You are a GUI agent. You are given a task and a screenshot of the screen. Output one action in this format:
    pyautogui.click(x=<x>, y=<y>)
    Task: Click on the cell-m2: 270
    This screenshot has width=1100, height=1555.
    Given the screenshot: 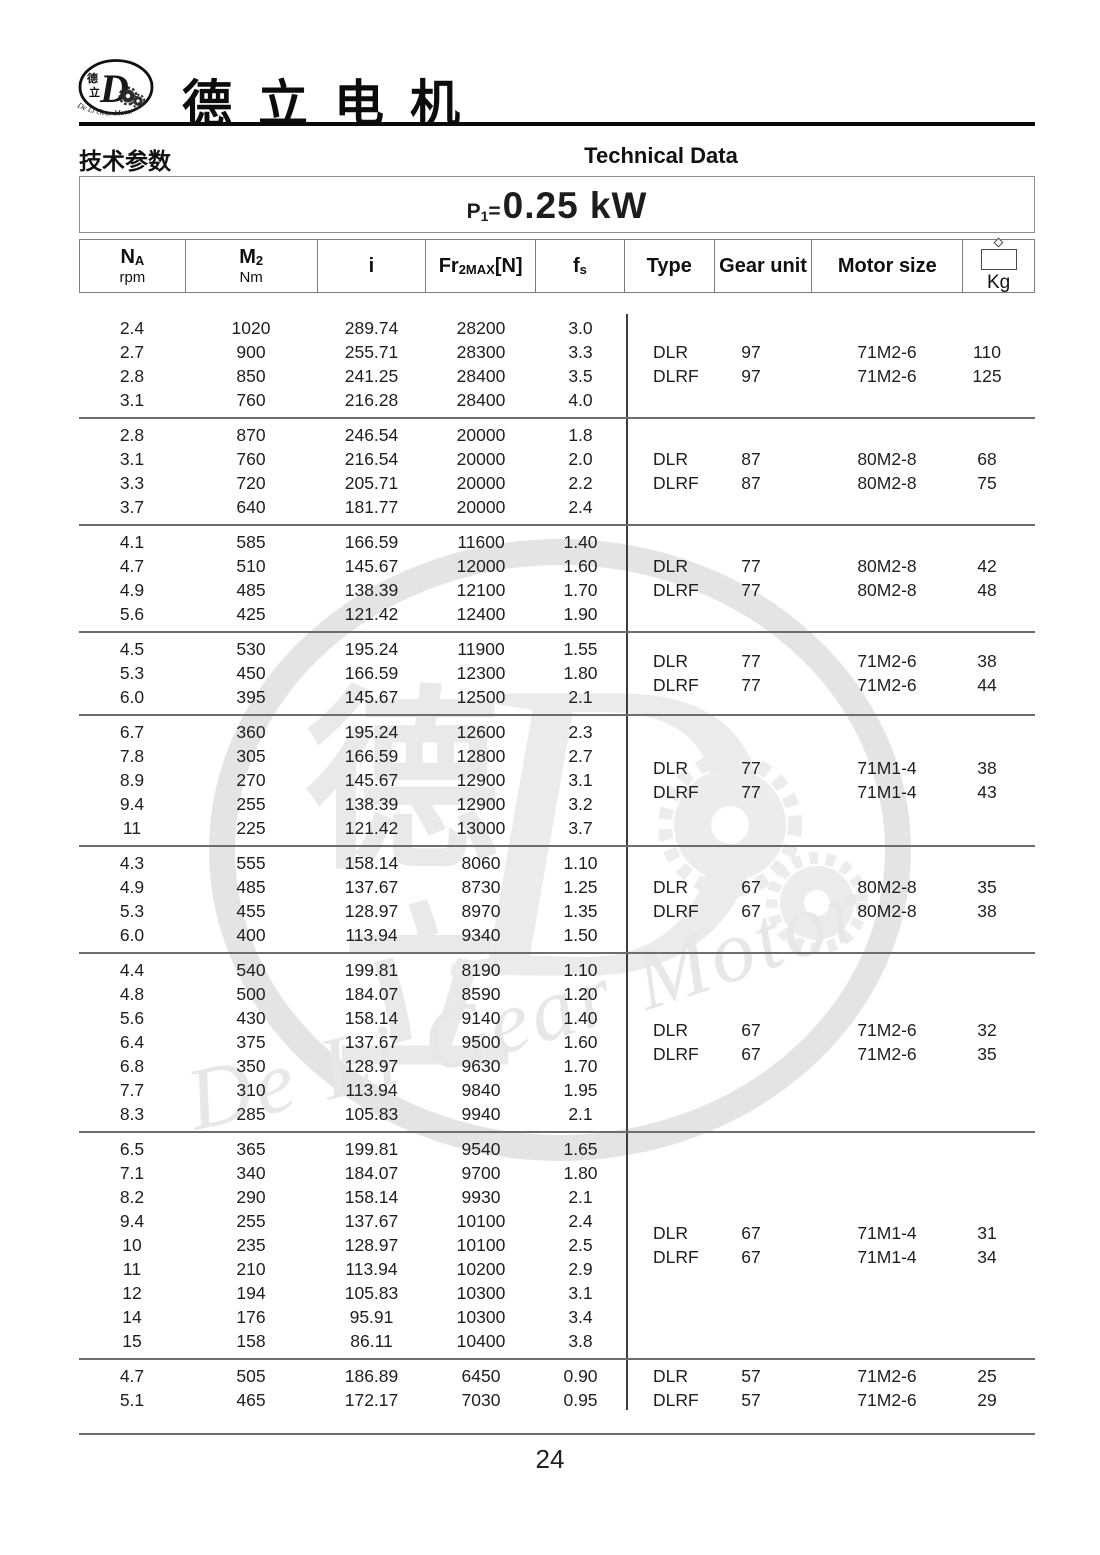 What is the action you would take?
    pyautogui.click(x=251, y=780)
    